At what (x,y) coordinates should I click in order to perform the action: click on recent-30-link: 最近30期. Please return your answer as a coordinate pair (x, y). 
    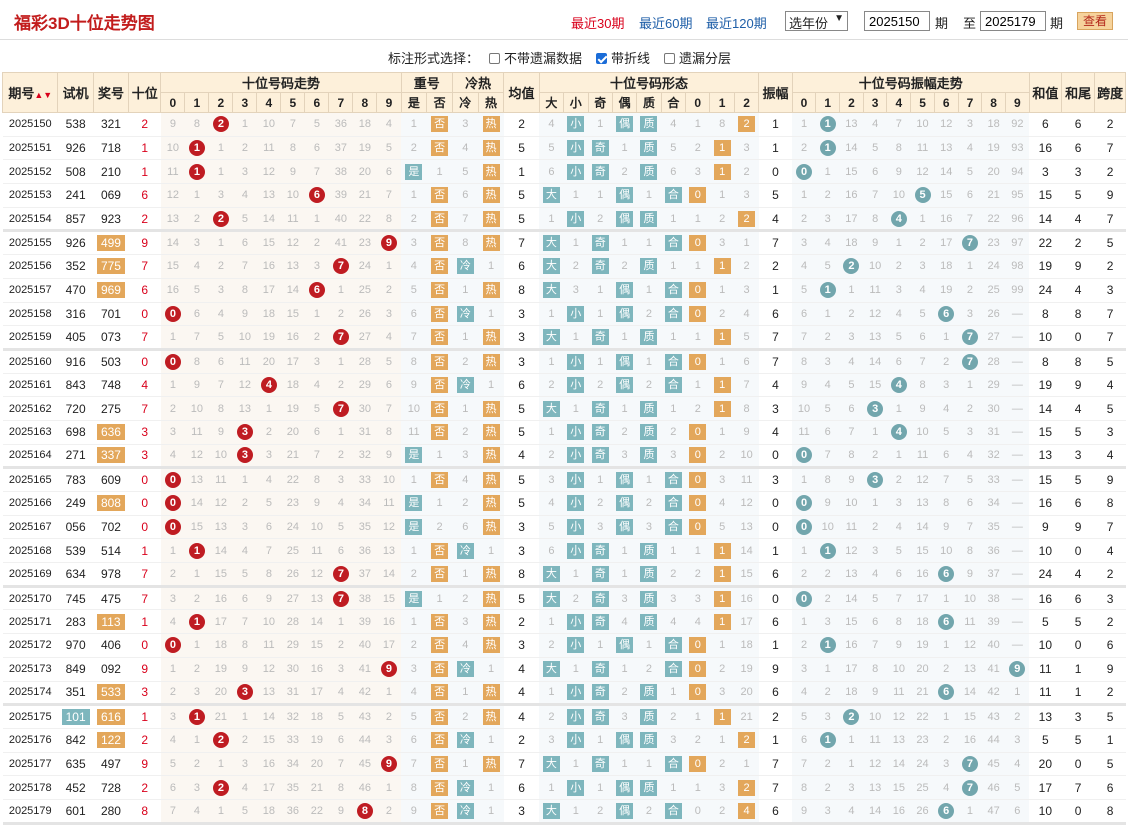
    Looking at the image, I should click on (598, 23).